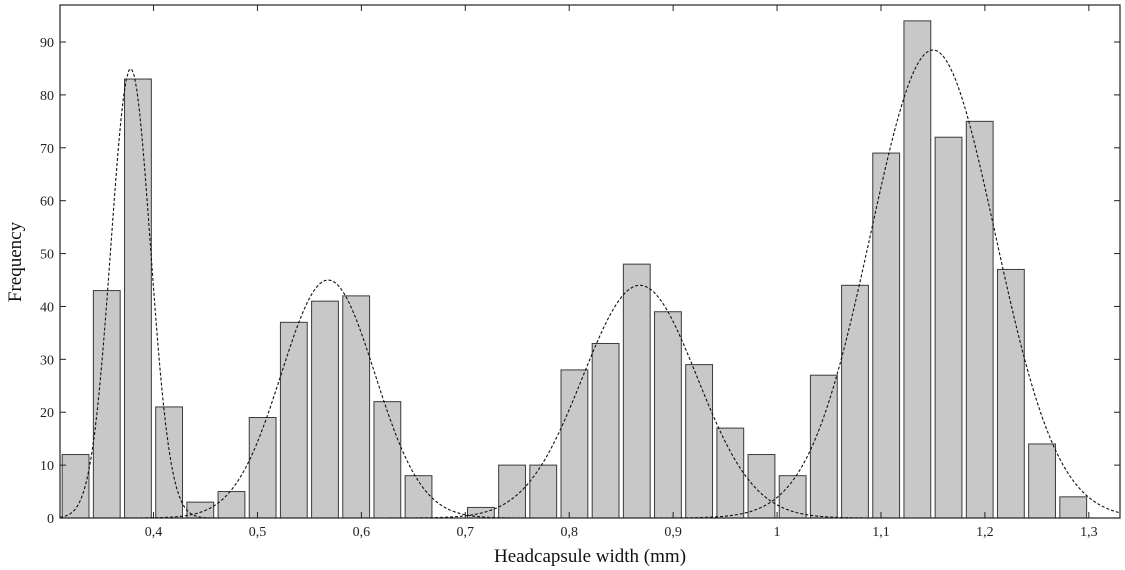 Image resolution: width=1125 pixels, height=570 pixels. I want to click on y-tick-label: 90, so click(47, 43).